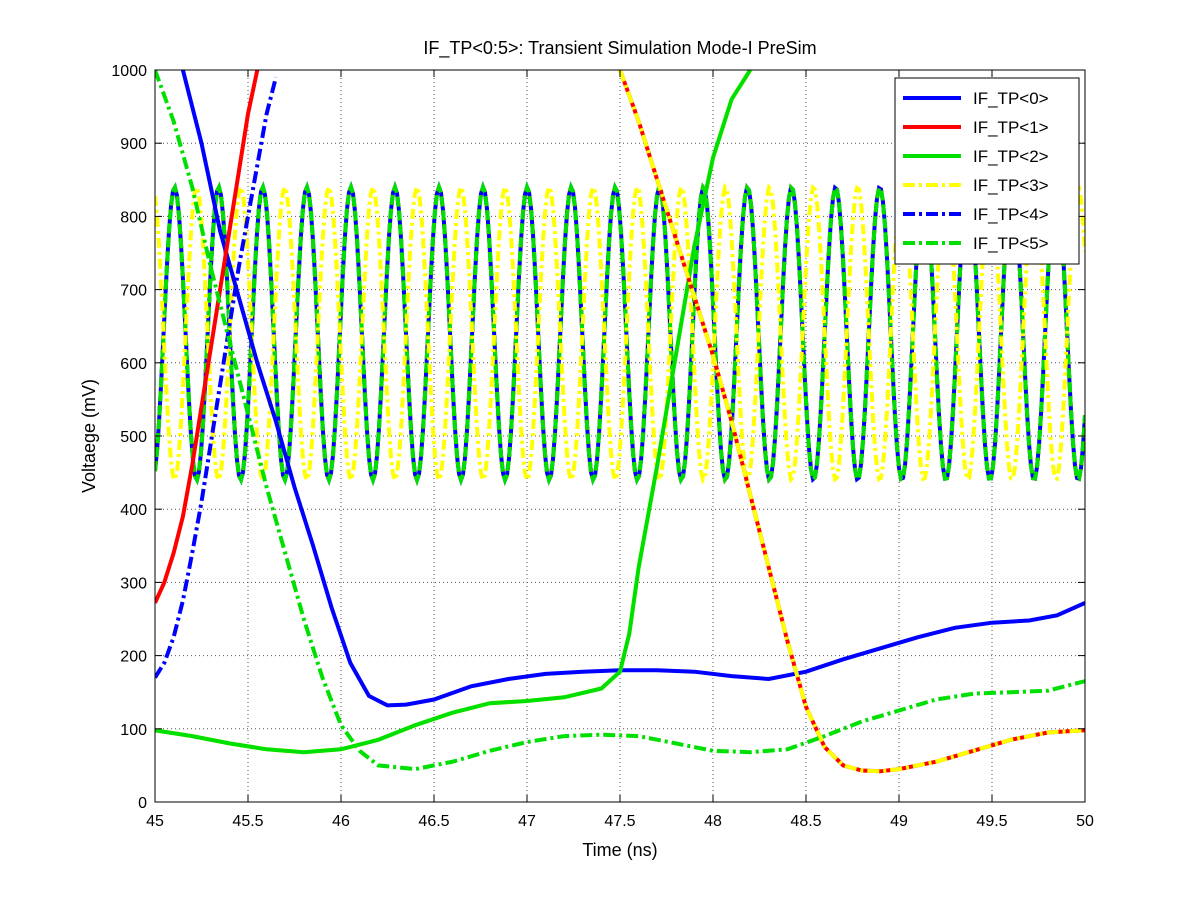  Describe the element at coordinates (133, 217) in the screenshot. I see `y-tick-label: 800` at that location.